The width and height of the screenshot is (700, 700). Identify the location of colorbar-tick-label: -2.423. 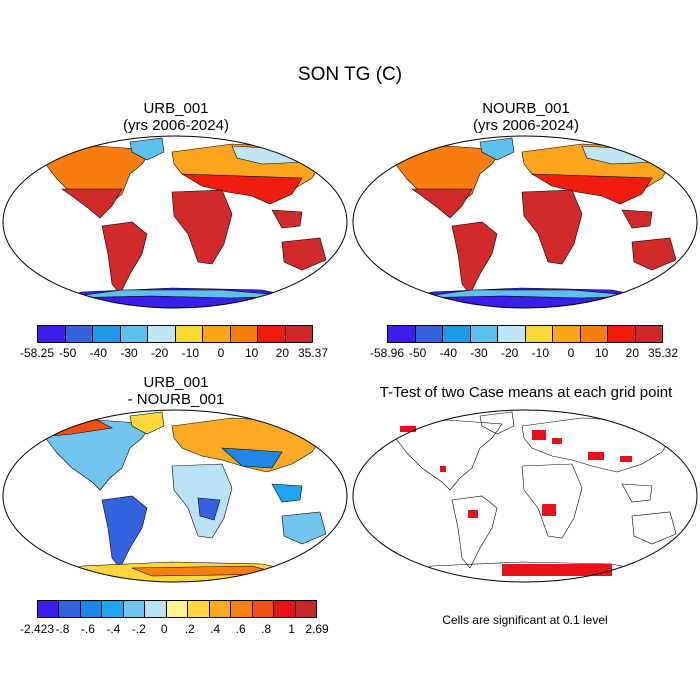
(37, 629).